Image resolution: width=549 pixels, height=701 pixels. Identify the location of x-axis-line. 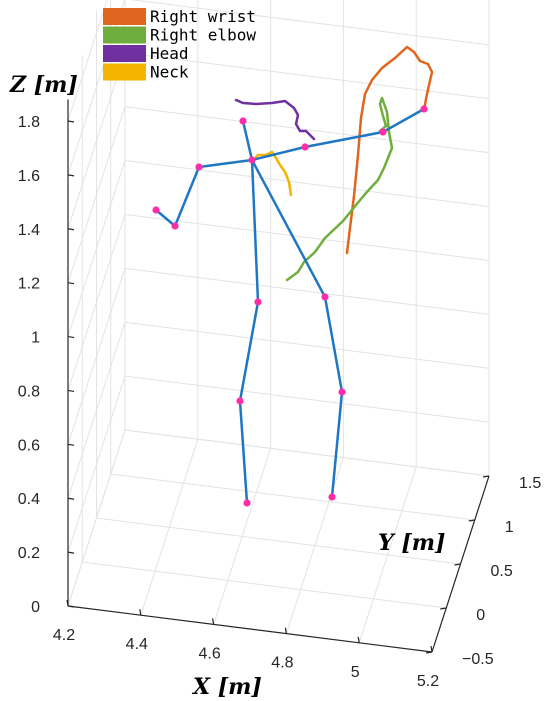
(250, 629).